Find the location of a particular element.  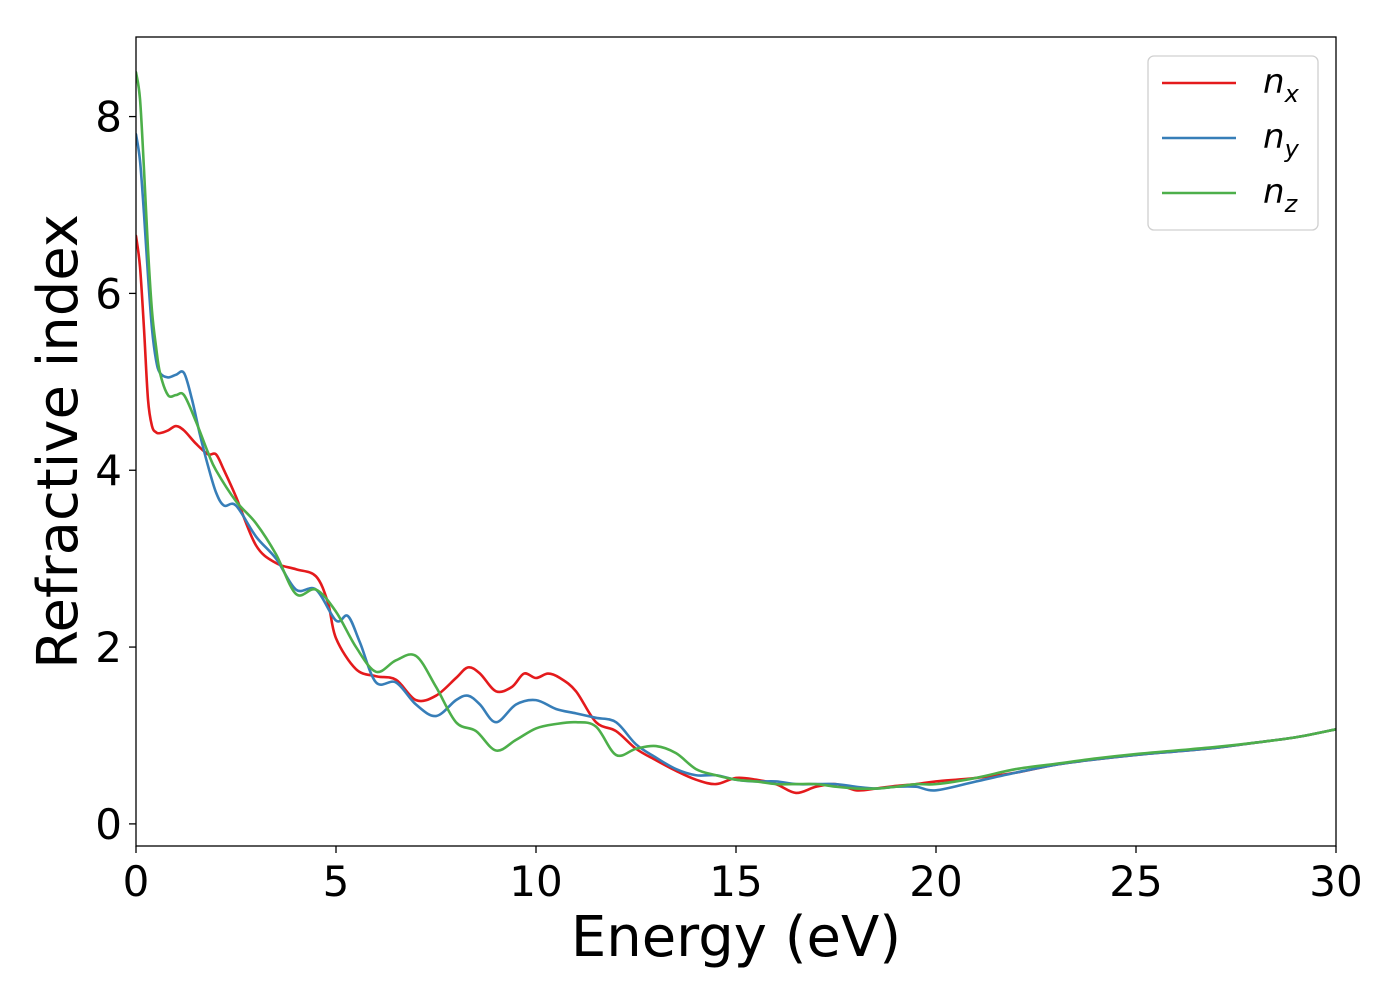

y-tick-label: 0 is located at coordinates (108, 824).